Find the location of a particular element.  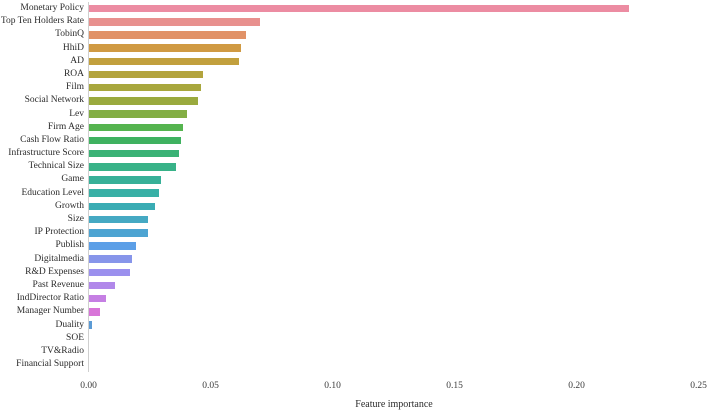

category-label: AD is located at coordinates (77, 60).